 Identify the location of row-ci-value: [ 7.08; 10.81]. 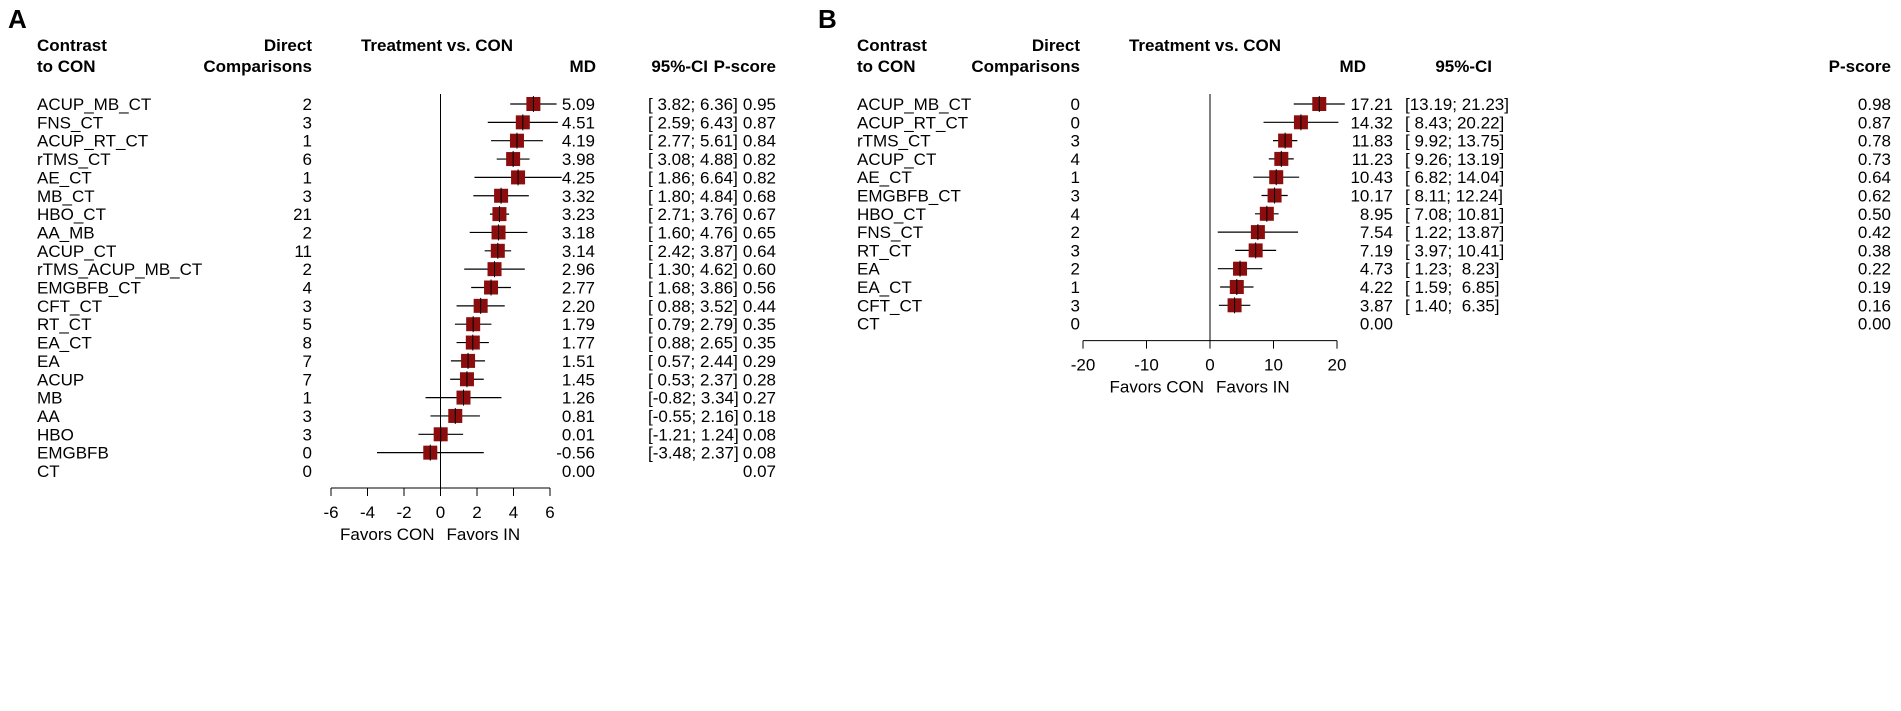
(1454, 214).